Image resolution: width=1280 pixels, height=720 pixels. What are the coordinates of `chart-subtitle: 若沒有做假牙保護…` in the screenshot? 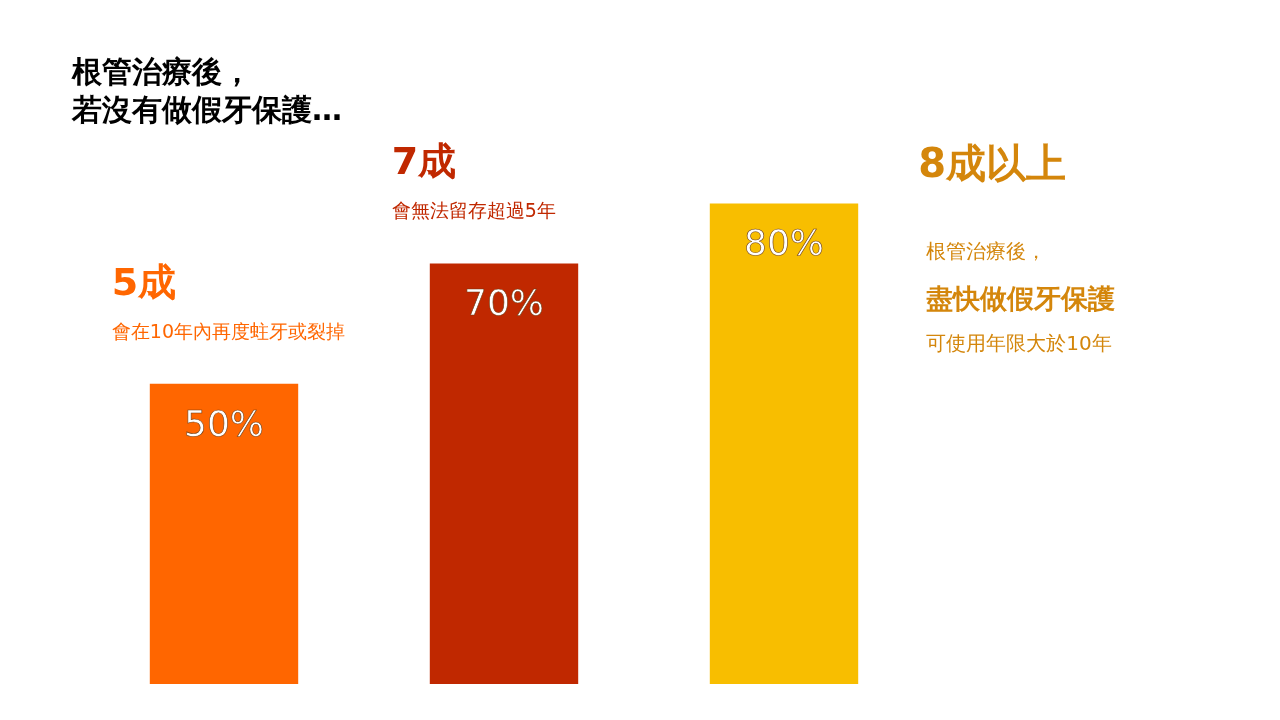 It's located at (206, 110).